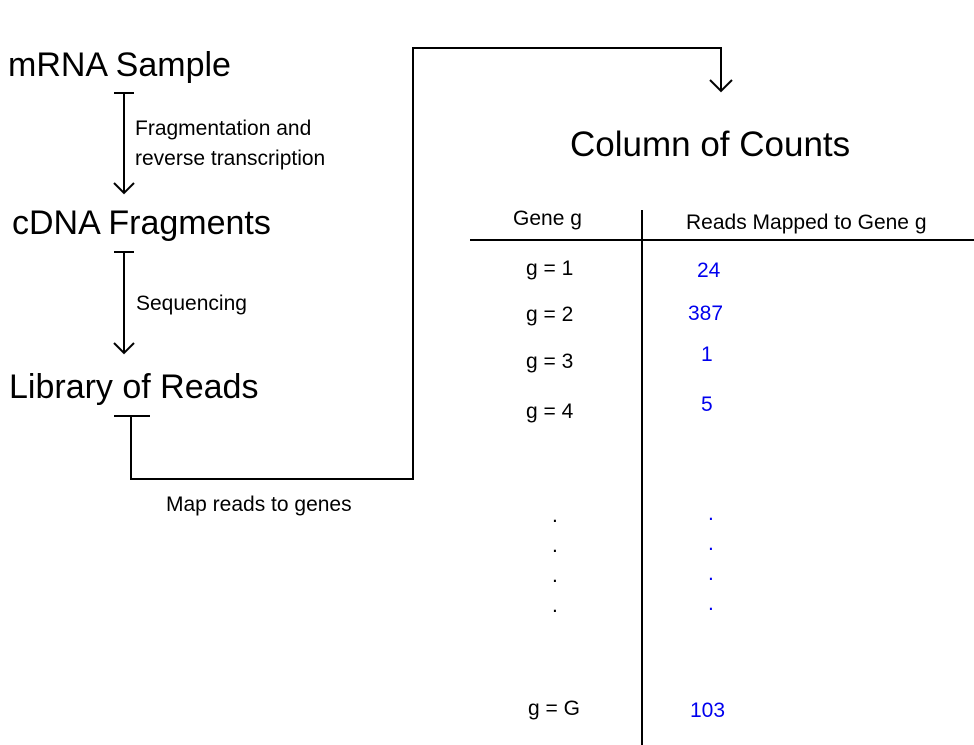 This screenshot has width=974, height=745. Describe the element at coordinates (707, 354) in the screenshot. I see `count-cell: 1` at that location.